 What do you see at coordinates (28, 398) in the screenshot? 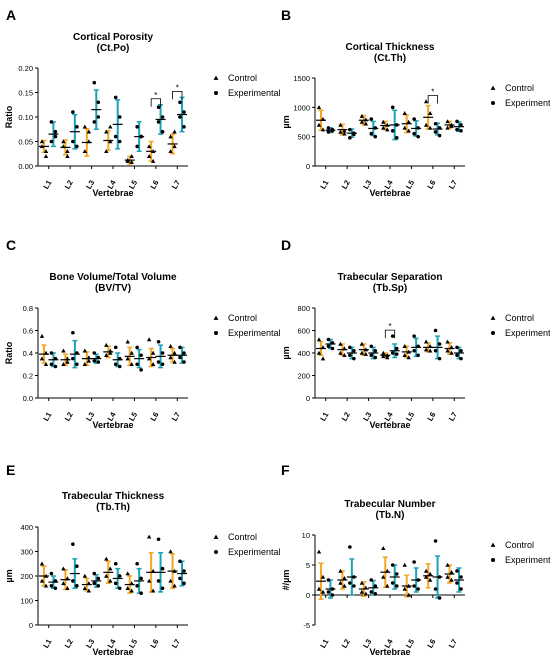
I see `y-tick-label: 0.0` at bounding box center [28, 398].